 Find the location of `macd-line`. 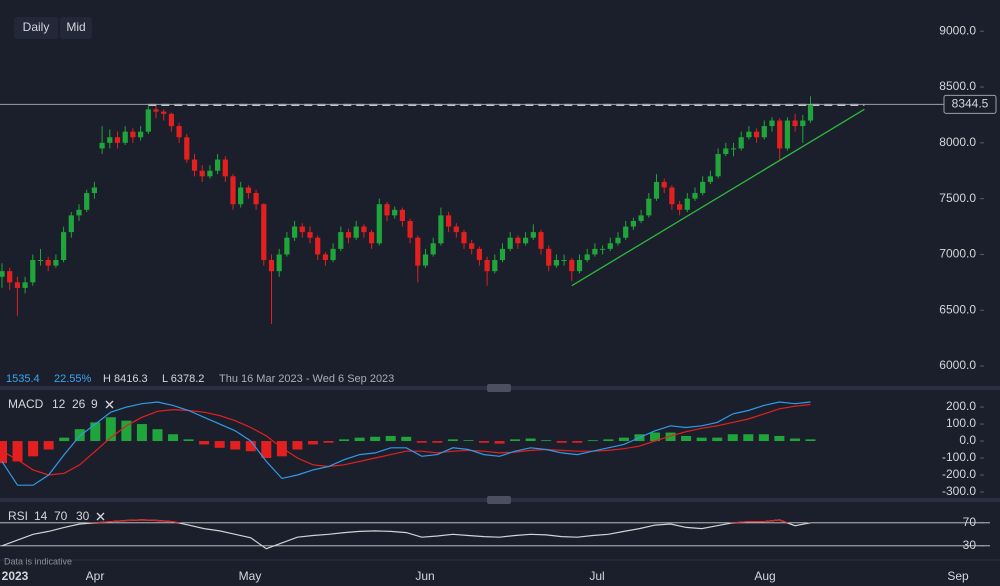

macd-line is located at coordinates (406, 439).